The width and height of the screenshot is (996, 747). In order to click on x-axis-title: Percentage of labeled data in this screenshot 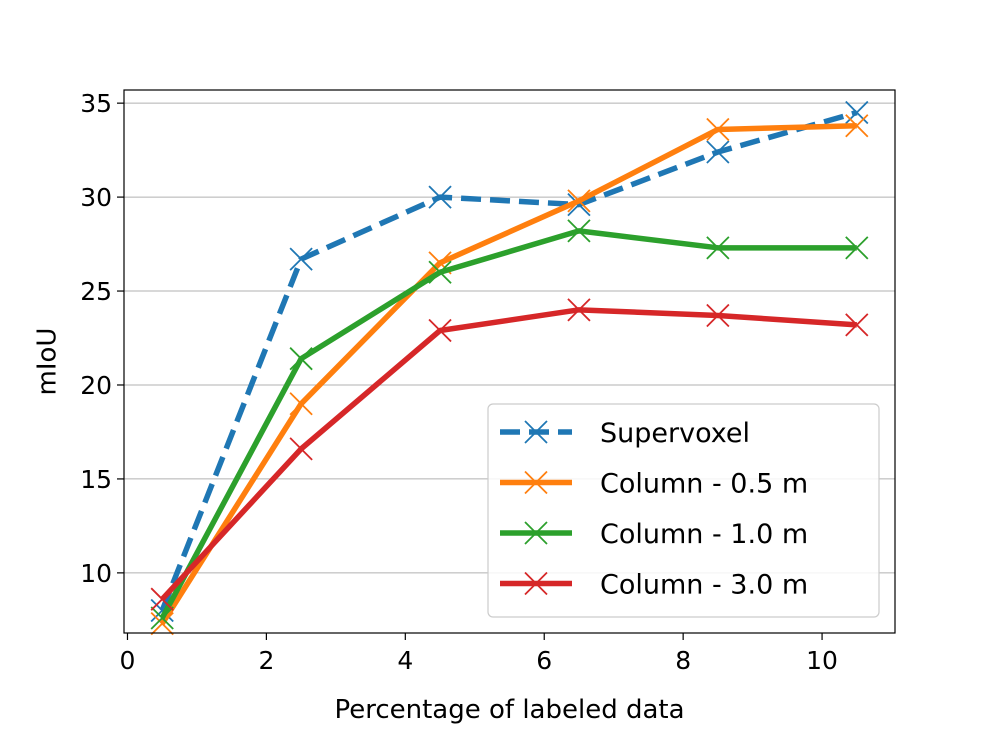, I will do `click(509, 710)`.